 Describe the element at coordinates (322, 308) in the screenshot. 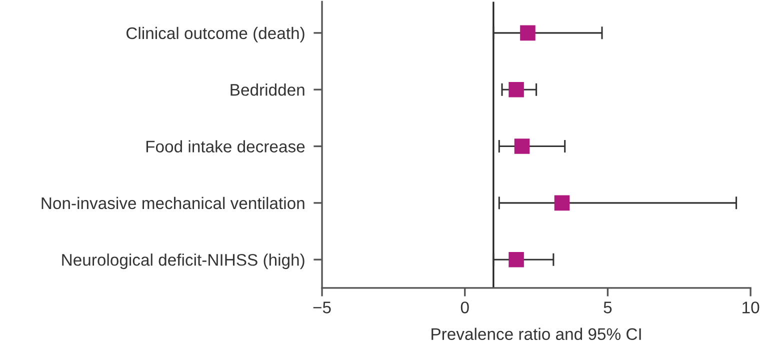

I see `x-tick-label: −5` at that location.